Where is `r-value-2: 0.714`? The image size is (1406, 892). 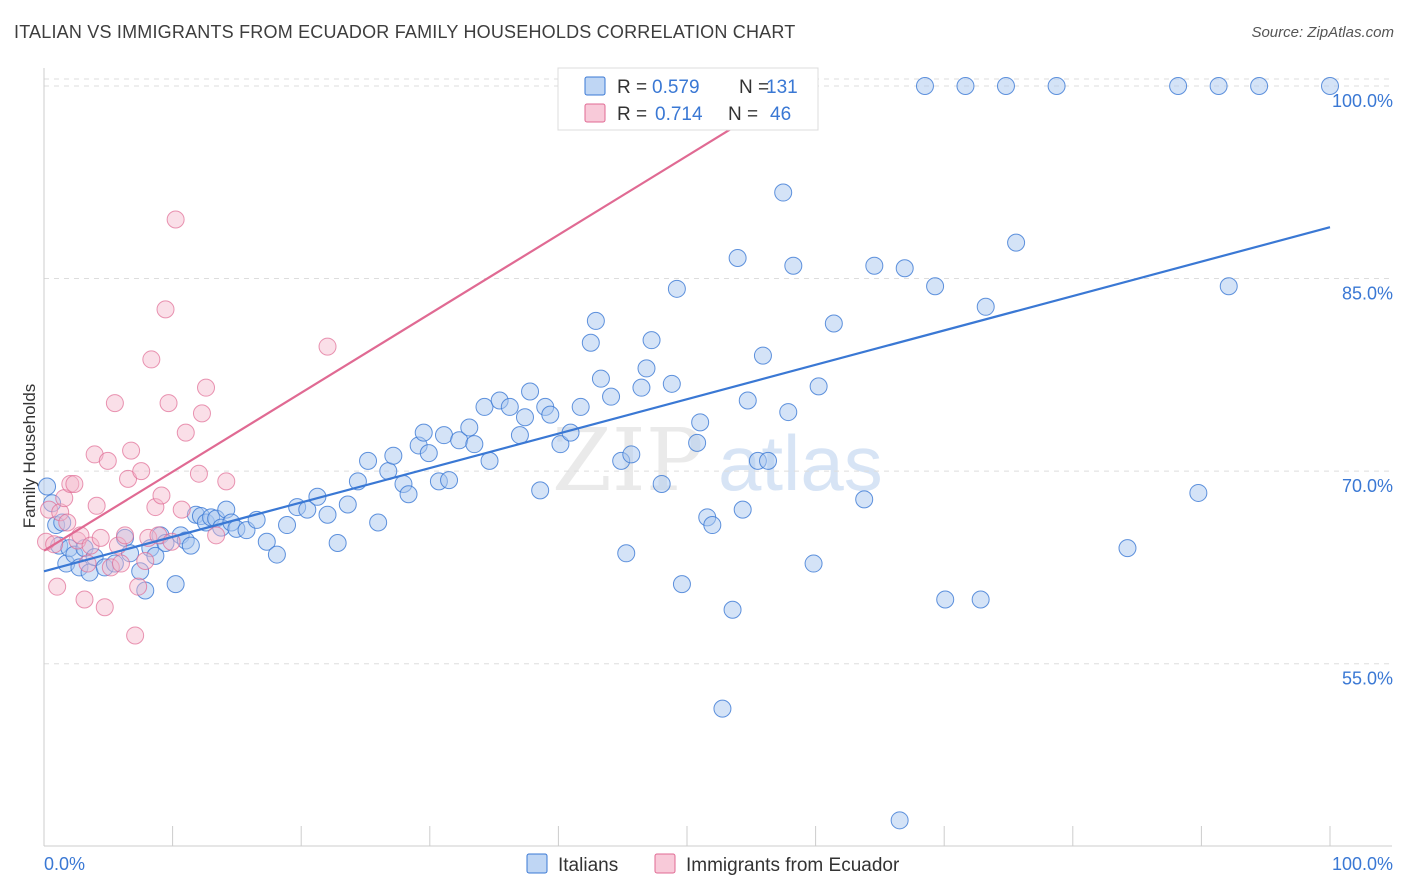
r-value-2: 0.714 is located at coordinates (679, 114).